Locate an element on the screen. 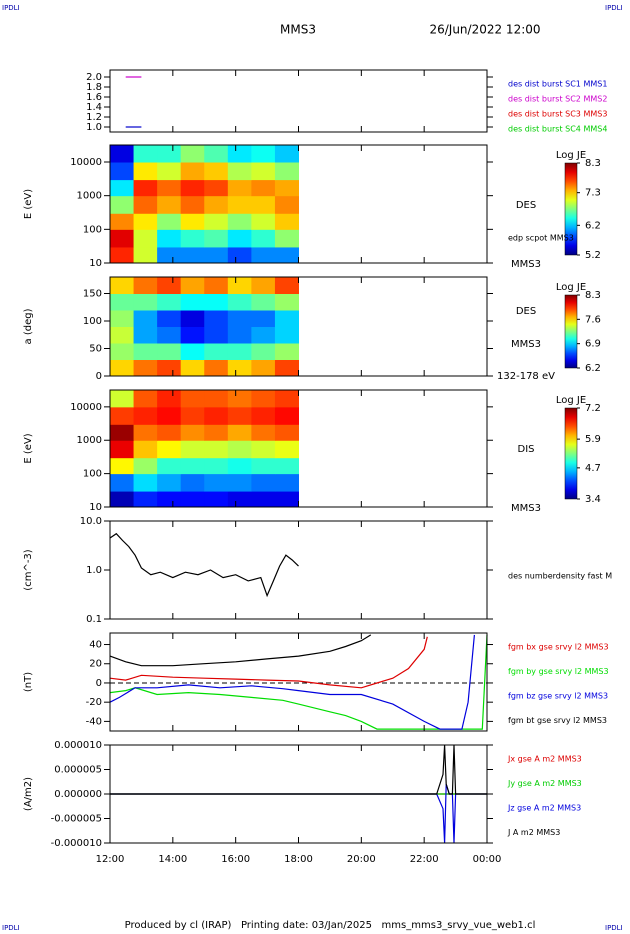  y-axis-label: E (eV) is located at coordinates (28, 448).